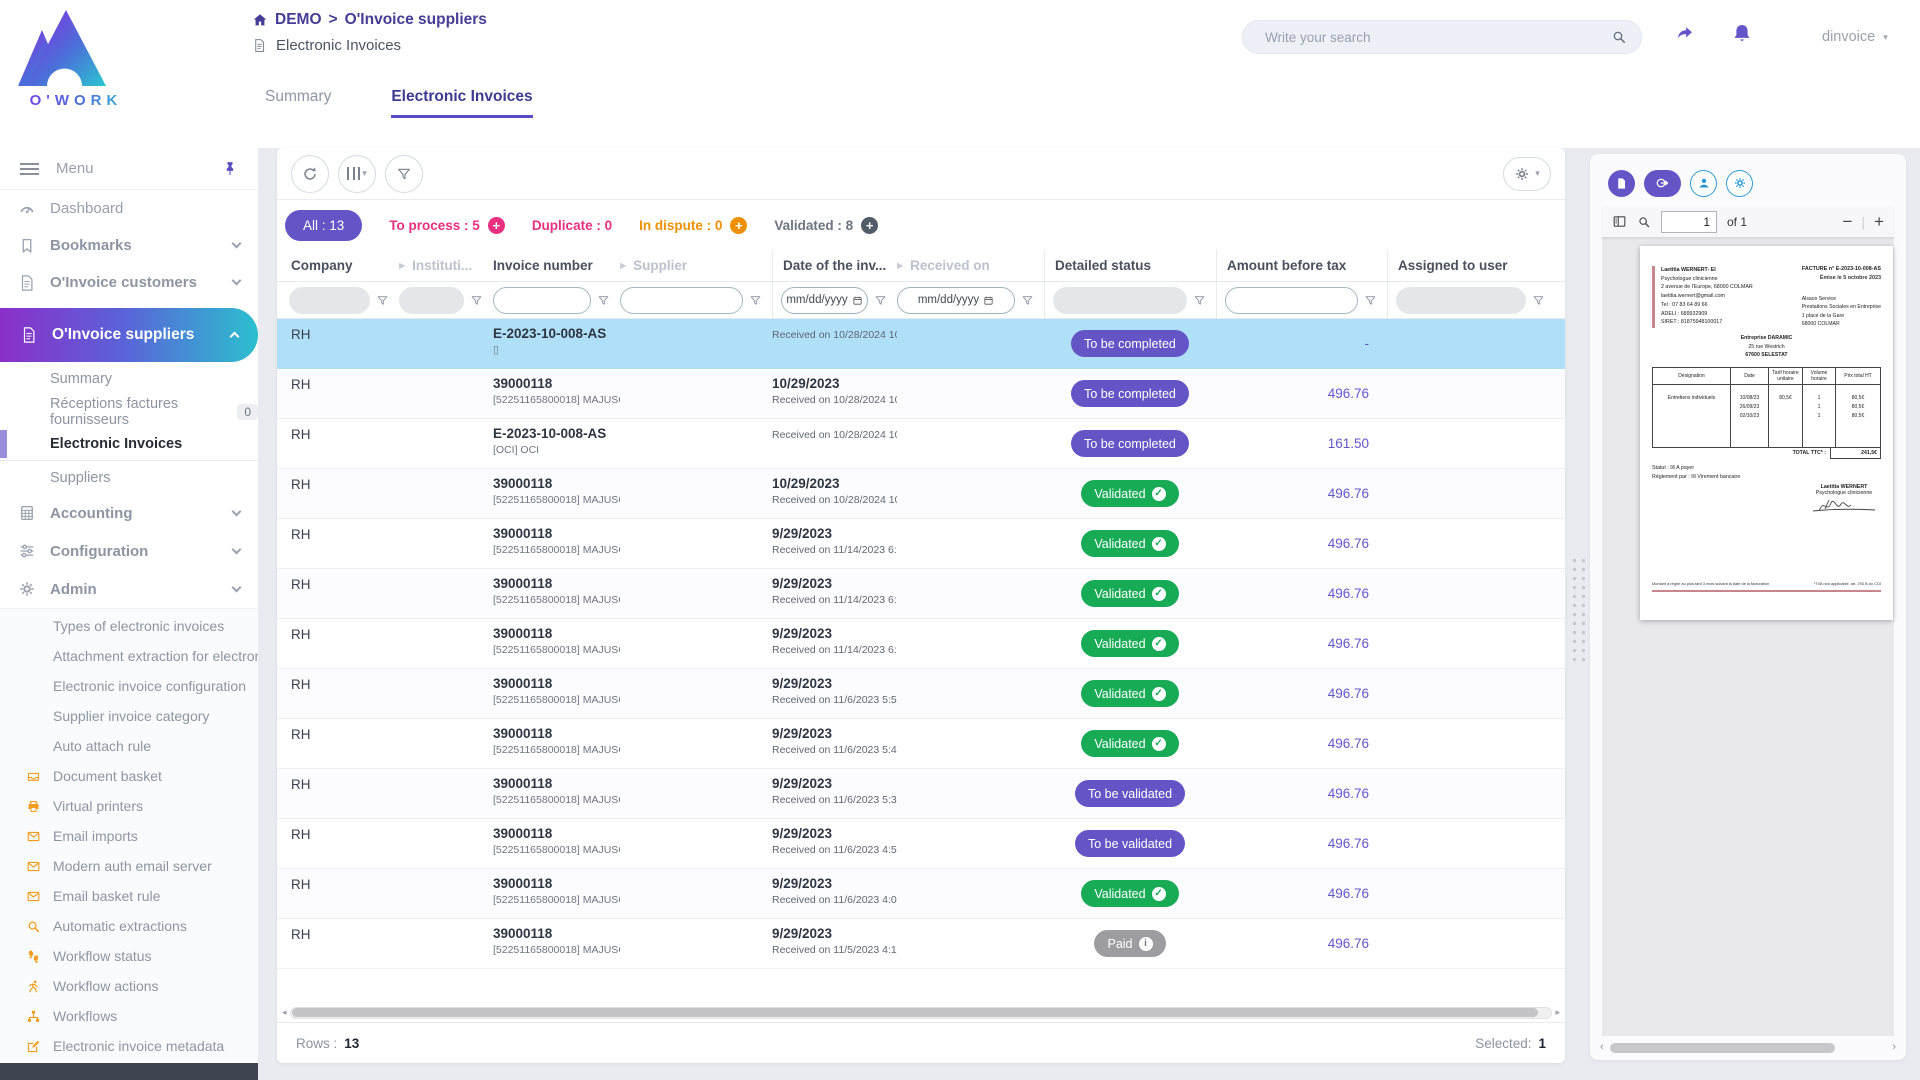 This screenshot has height=1080, width=1920. What do you see at coordinates (129, 378) in the screenshot?
I see `sidebar-subitem-summary: Summary` at bounding box center [129, 378].